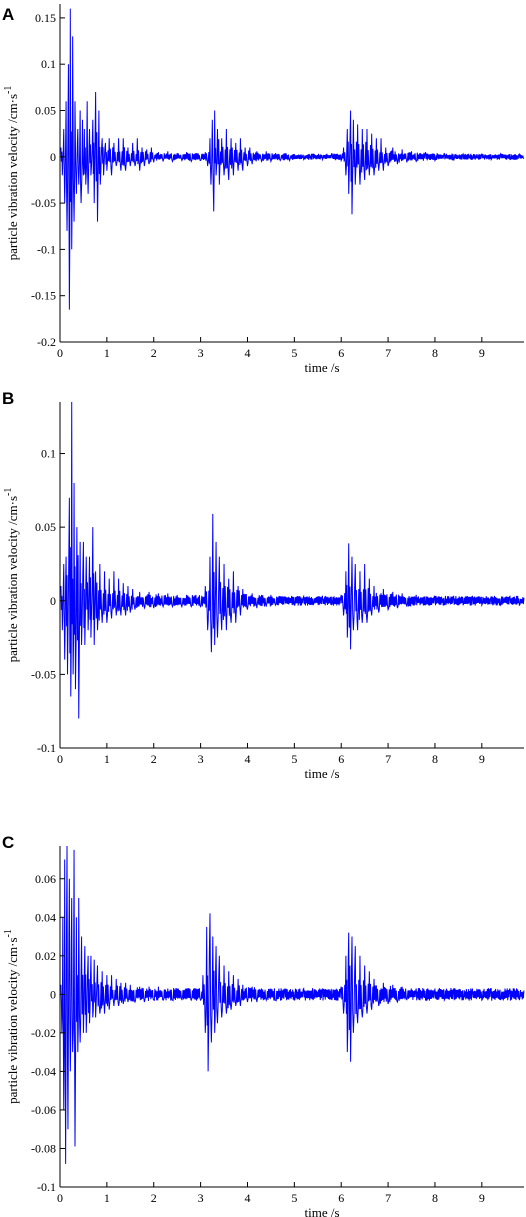  What do you see at coordinates (43, 1110) in the screenshot?
I see `y-tick-label: -0.06` at bounding box center [43, 1110].